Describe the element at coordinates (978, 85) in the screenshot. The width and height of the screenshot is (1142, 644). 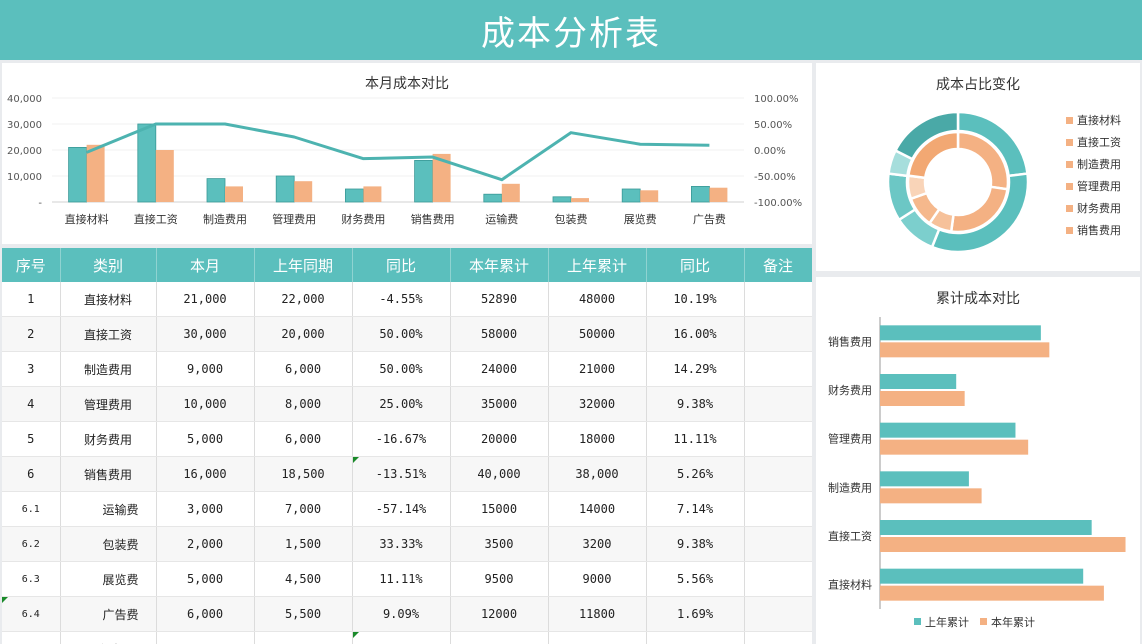
I see `share-chart-title: 成本占比变化` at that location.